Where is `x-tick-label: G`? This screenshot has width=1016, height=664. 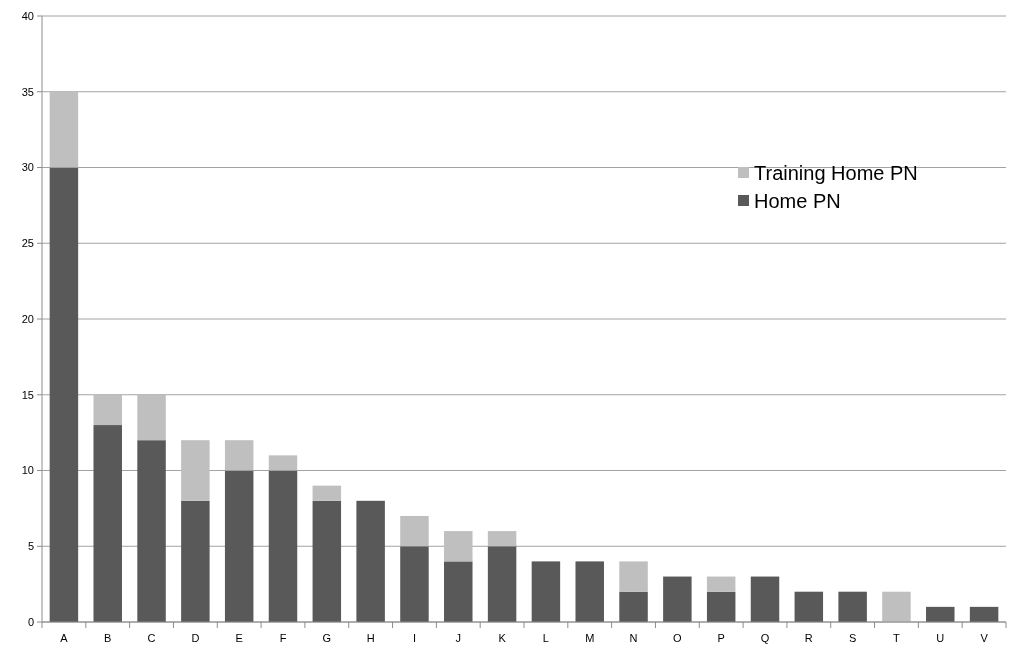 x-tick-label: G is located at coordinates (327, 638).